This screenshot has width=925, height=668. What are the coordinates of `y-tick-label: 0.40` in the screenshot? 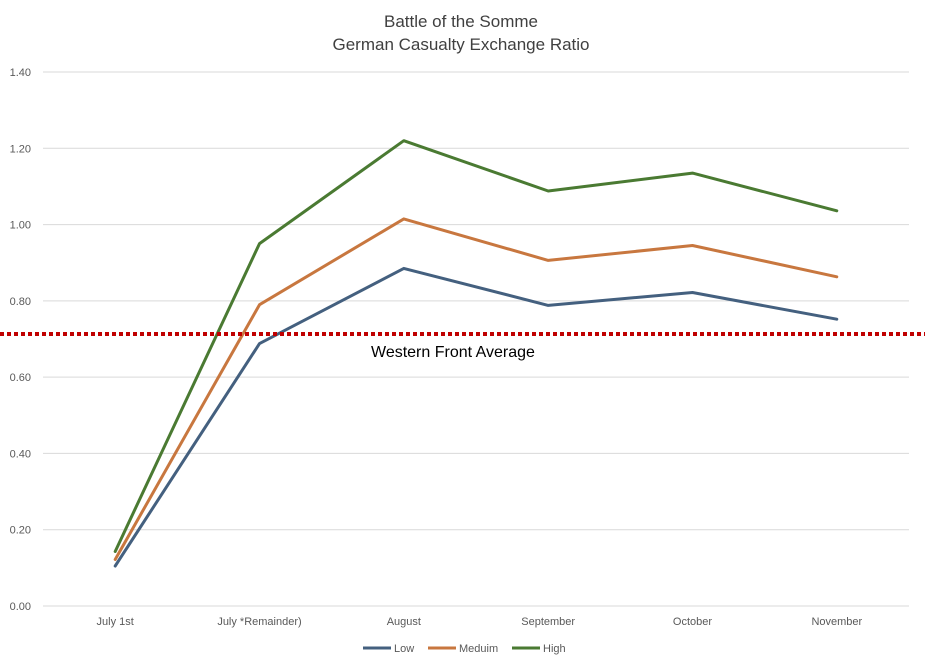 It's located at (20, 454).